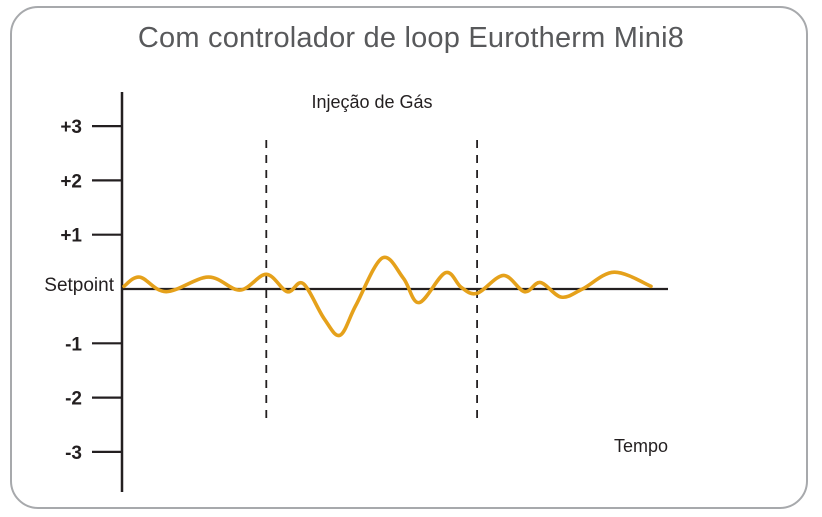 The width and height of the screenshot is (822, 517). I want to click on chart-title: Com controlador de loop Eurotherm Mini8, so click(411, 38).